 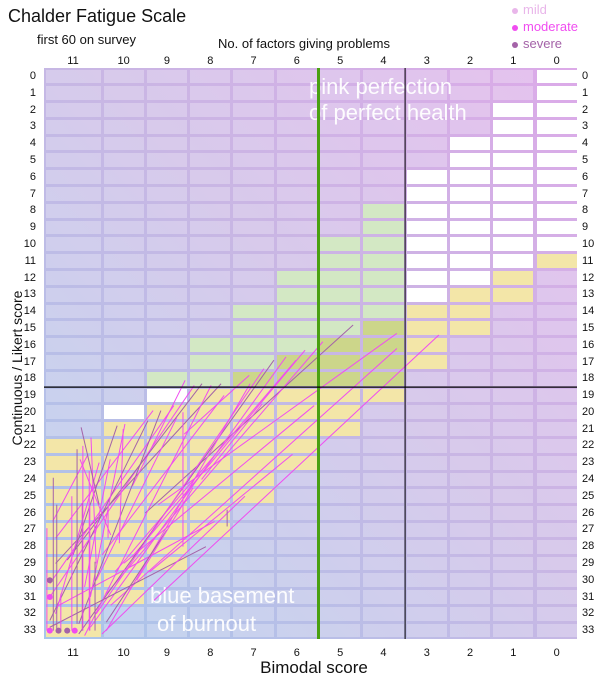 I want to click on legend-dot-icon, so click(x=515, y=44).